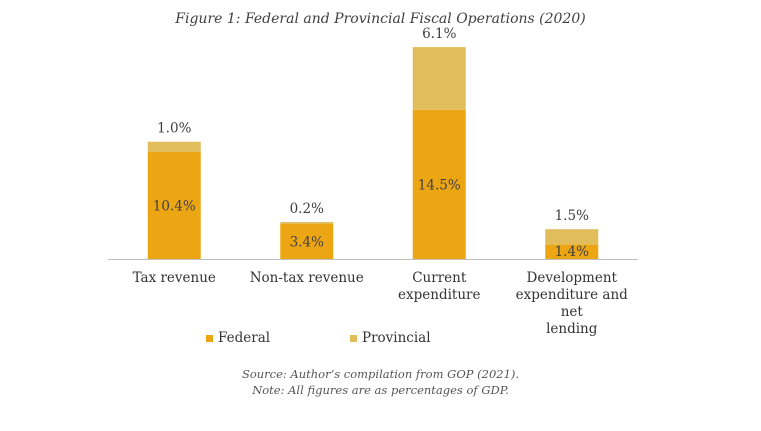 The height and width of the screenshot is (431, 761). I want to click on category-label-1: Tax revenue, so click(174, 278).